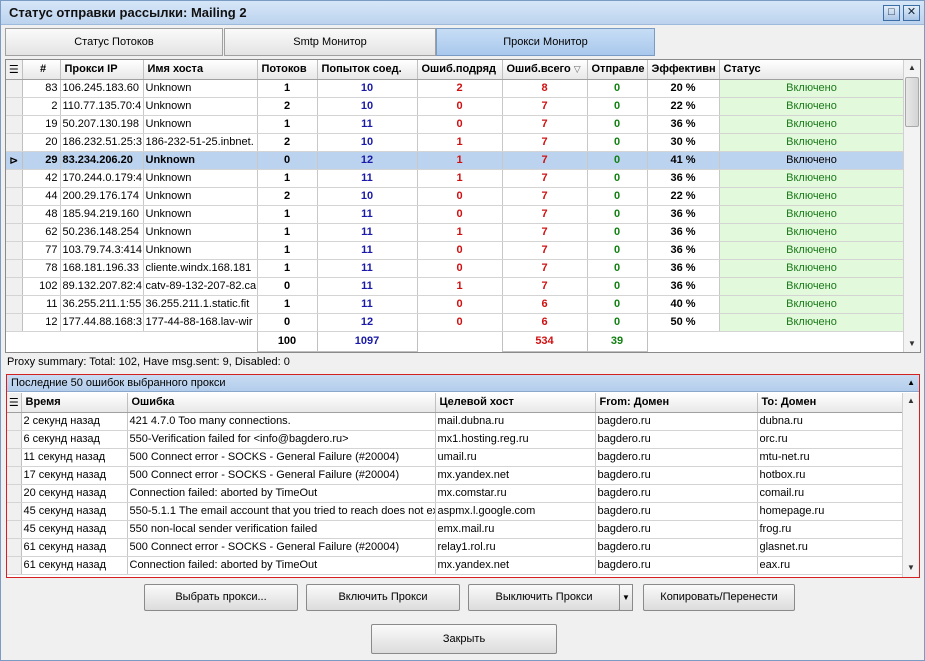  Describe the element at coordinates (891, 13) in the screenshot. I see `restore-button: □` at that location.